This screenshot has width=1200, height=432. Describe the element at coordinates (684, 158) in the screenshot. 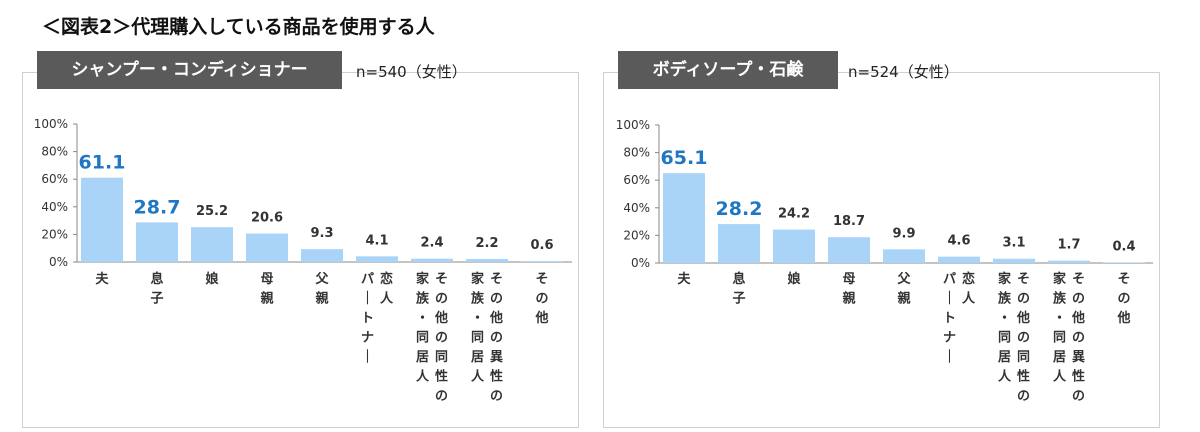

I see `data-label: 65.1` at that location.